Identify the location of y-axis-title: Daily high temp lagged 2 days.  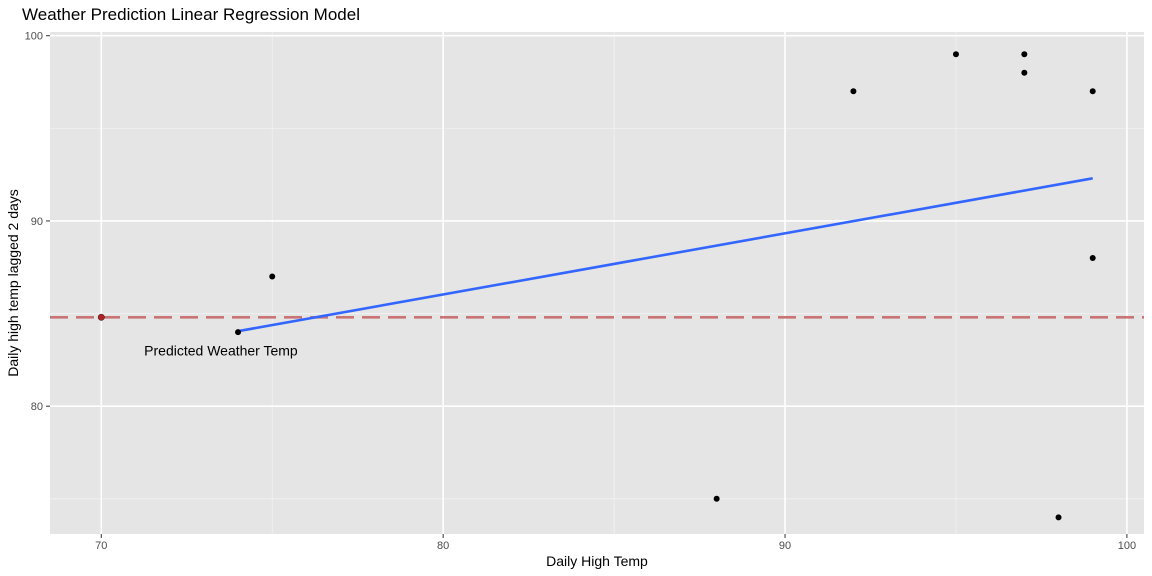
(13, 283).